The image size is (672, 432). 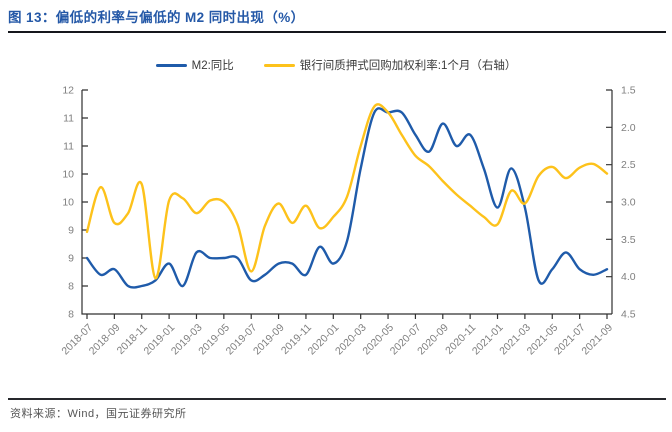 I want to click on y-axis-right-tick-label: 4.0, so click(x=628, y=277).